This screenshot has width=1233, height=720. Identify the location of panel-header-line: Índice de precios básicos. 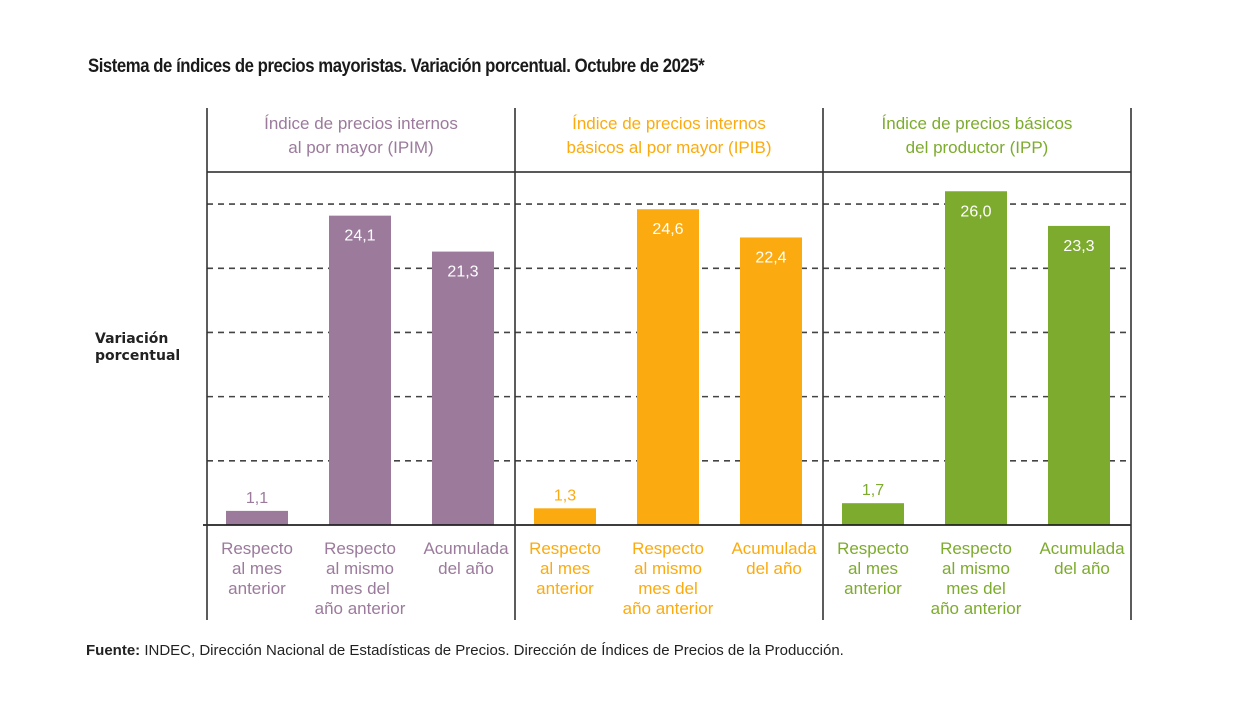
(977, 123).